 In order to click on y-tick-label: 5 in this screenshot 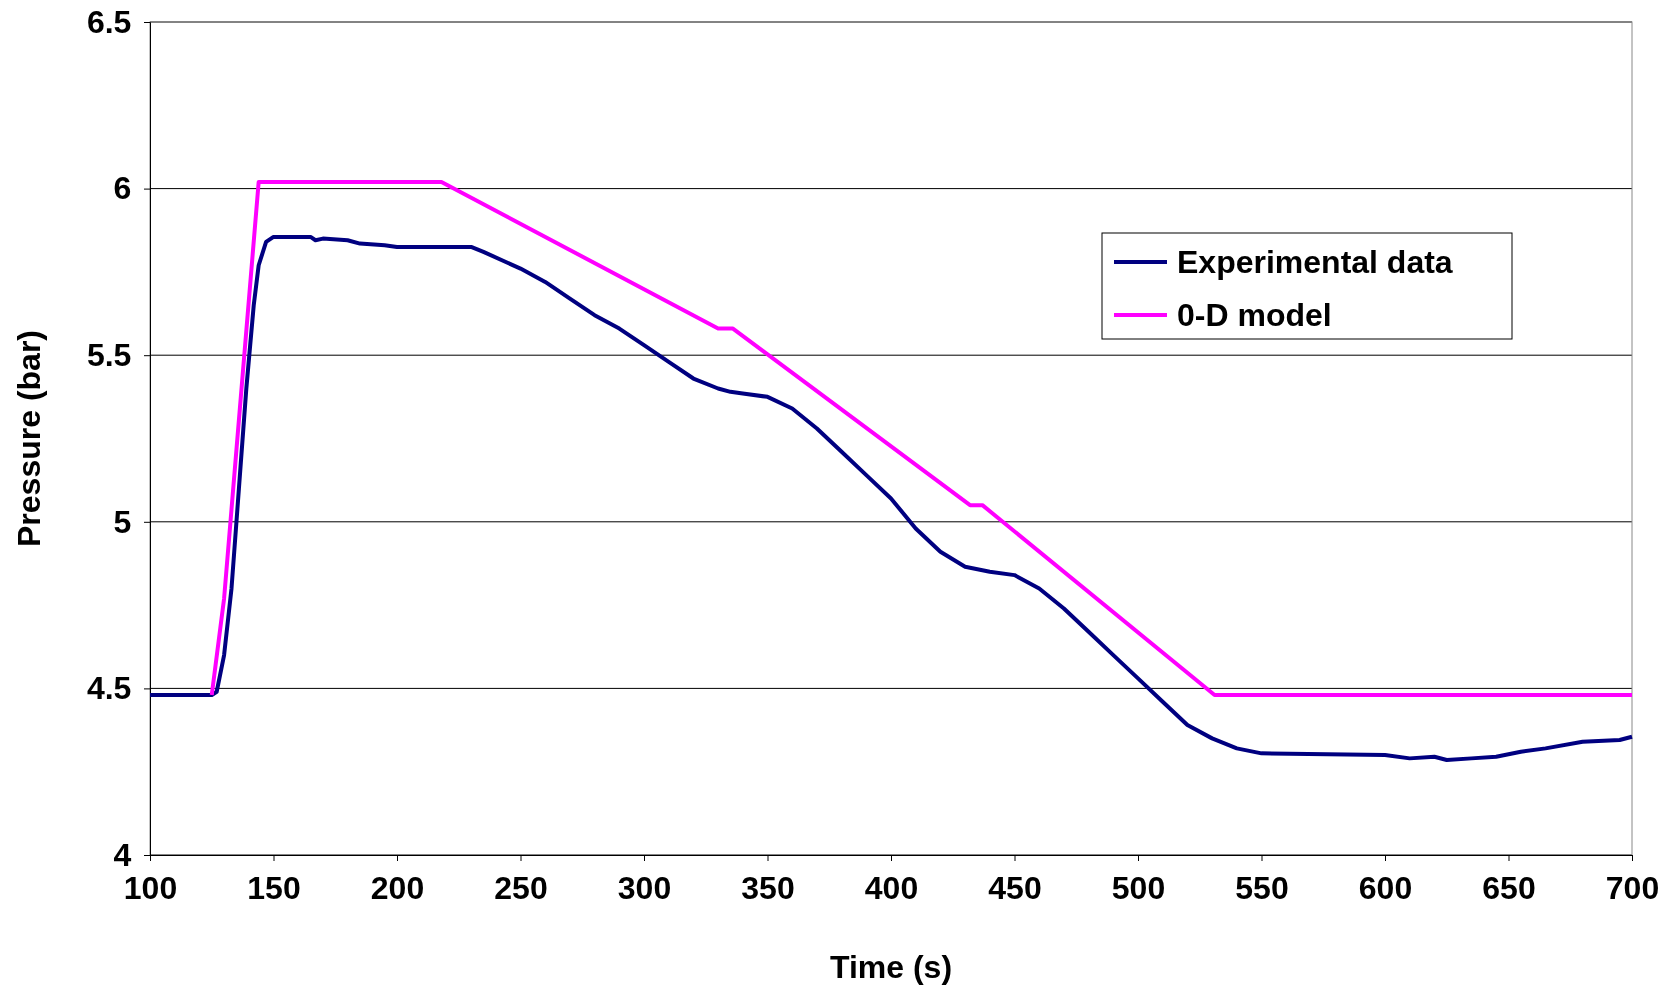, I will do `click(122, 521)`.